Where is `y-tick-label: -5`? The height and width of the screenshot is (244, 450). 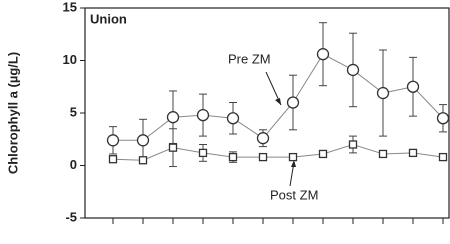 y-tick-label: -5 is located at coordinates (71, 216).